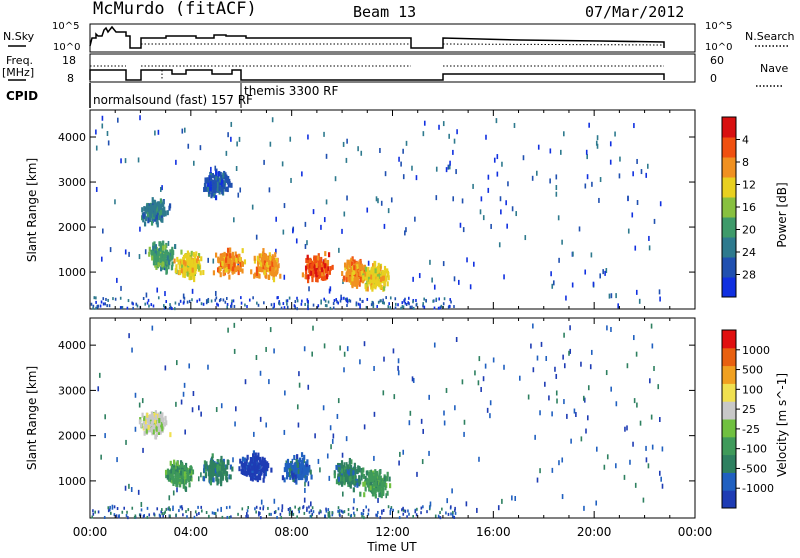  Describe the element at coordinates (770, 36) in the screenshot. I see `nsearch-label: N.Search` at that location.